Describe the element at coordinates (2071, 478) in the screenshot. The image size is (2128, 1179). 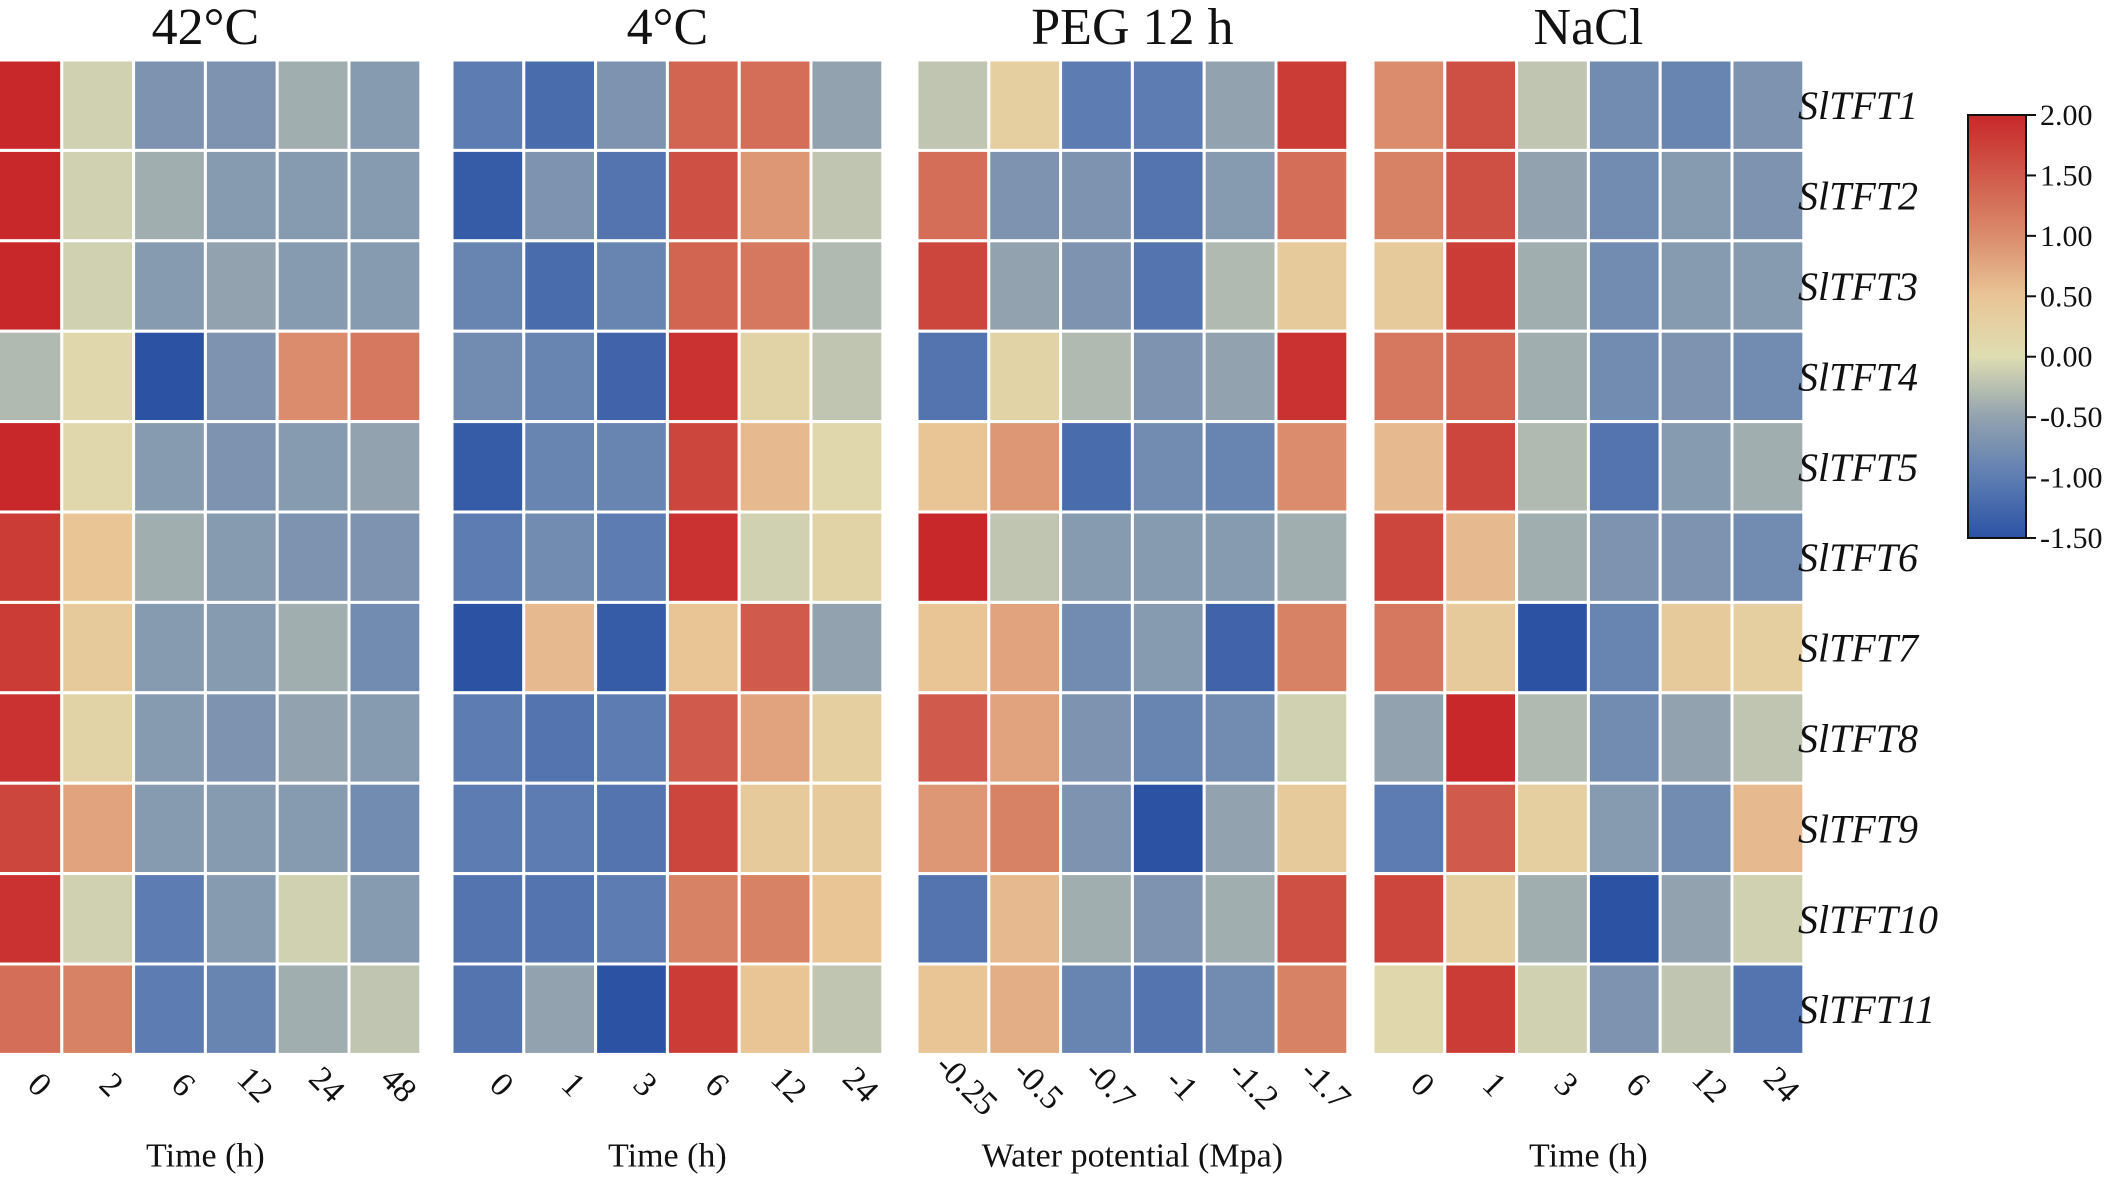
I see `color-legend-label: -1.00` at that location.